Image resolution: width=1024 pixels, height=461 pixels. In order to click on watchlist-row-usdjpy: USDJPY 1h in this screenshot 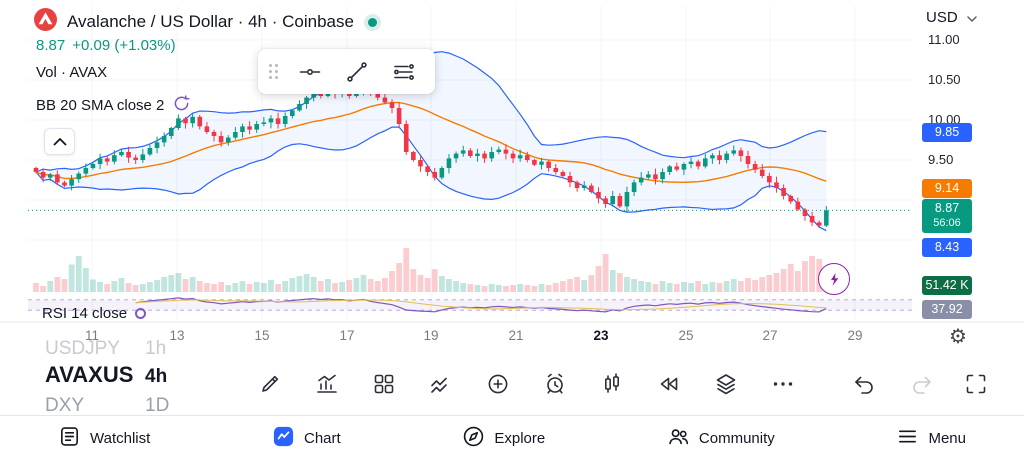, I will do `click(105, 349)`.